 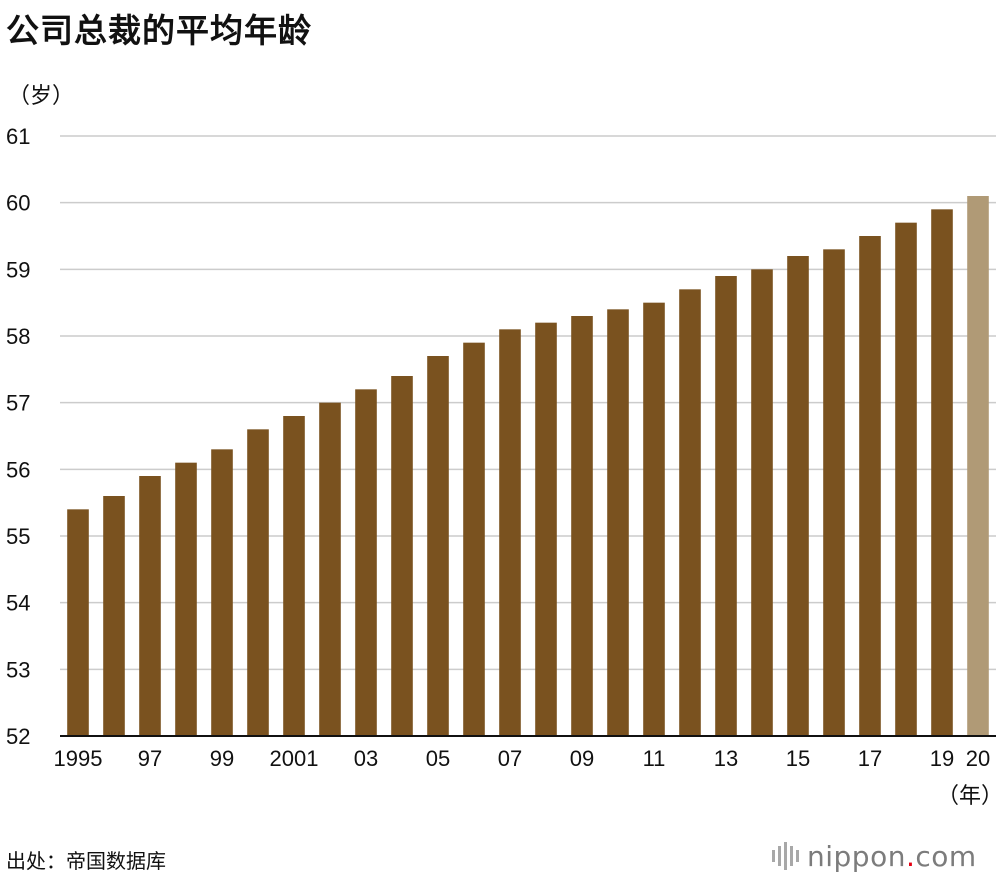 I want to click on bar-2005, so click(x=438, y=546).